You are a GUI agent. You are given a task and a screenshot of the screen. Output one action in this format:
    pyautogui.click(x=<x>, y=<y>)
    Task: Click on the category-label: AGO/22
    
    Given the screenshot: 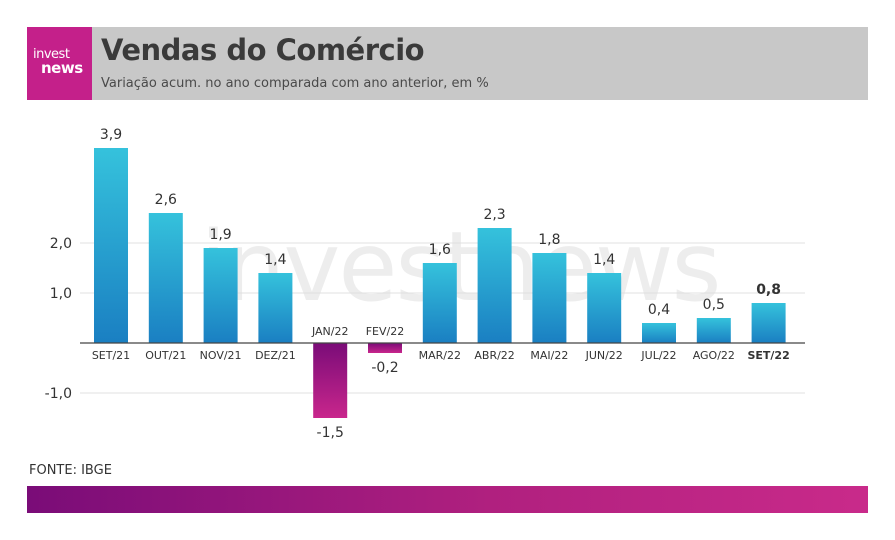 What is the action you would take?
    pyautogui.click(x=714, y=355)
    